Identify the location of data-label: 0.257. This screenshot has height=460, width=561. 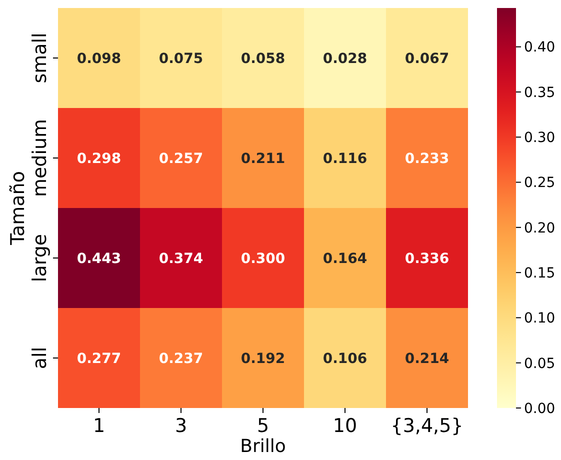
(181, 158).